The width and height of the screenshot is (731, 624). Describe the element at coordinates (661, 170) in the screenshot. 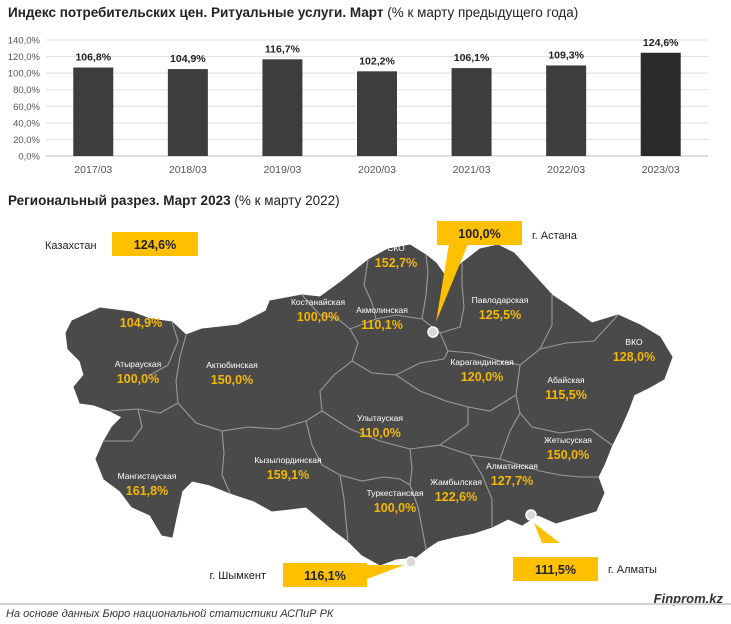

I see `x-tick-label: 2023/03` at that location.